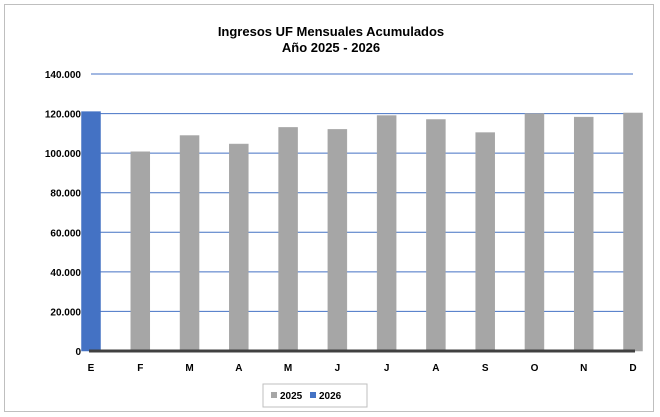 This screenshot has width=660, height=417. I want to click on x-tick-label: O, so click(535, 368).